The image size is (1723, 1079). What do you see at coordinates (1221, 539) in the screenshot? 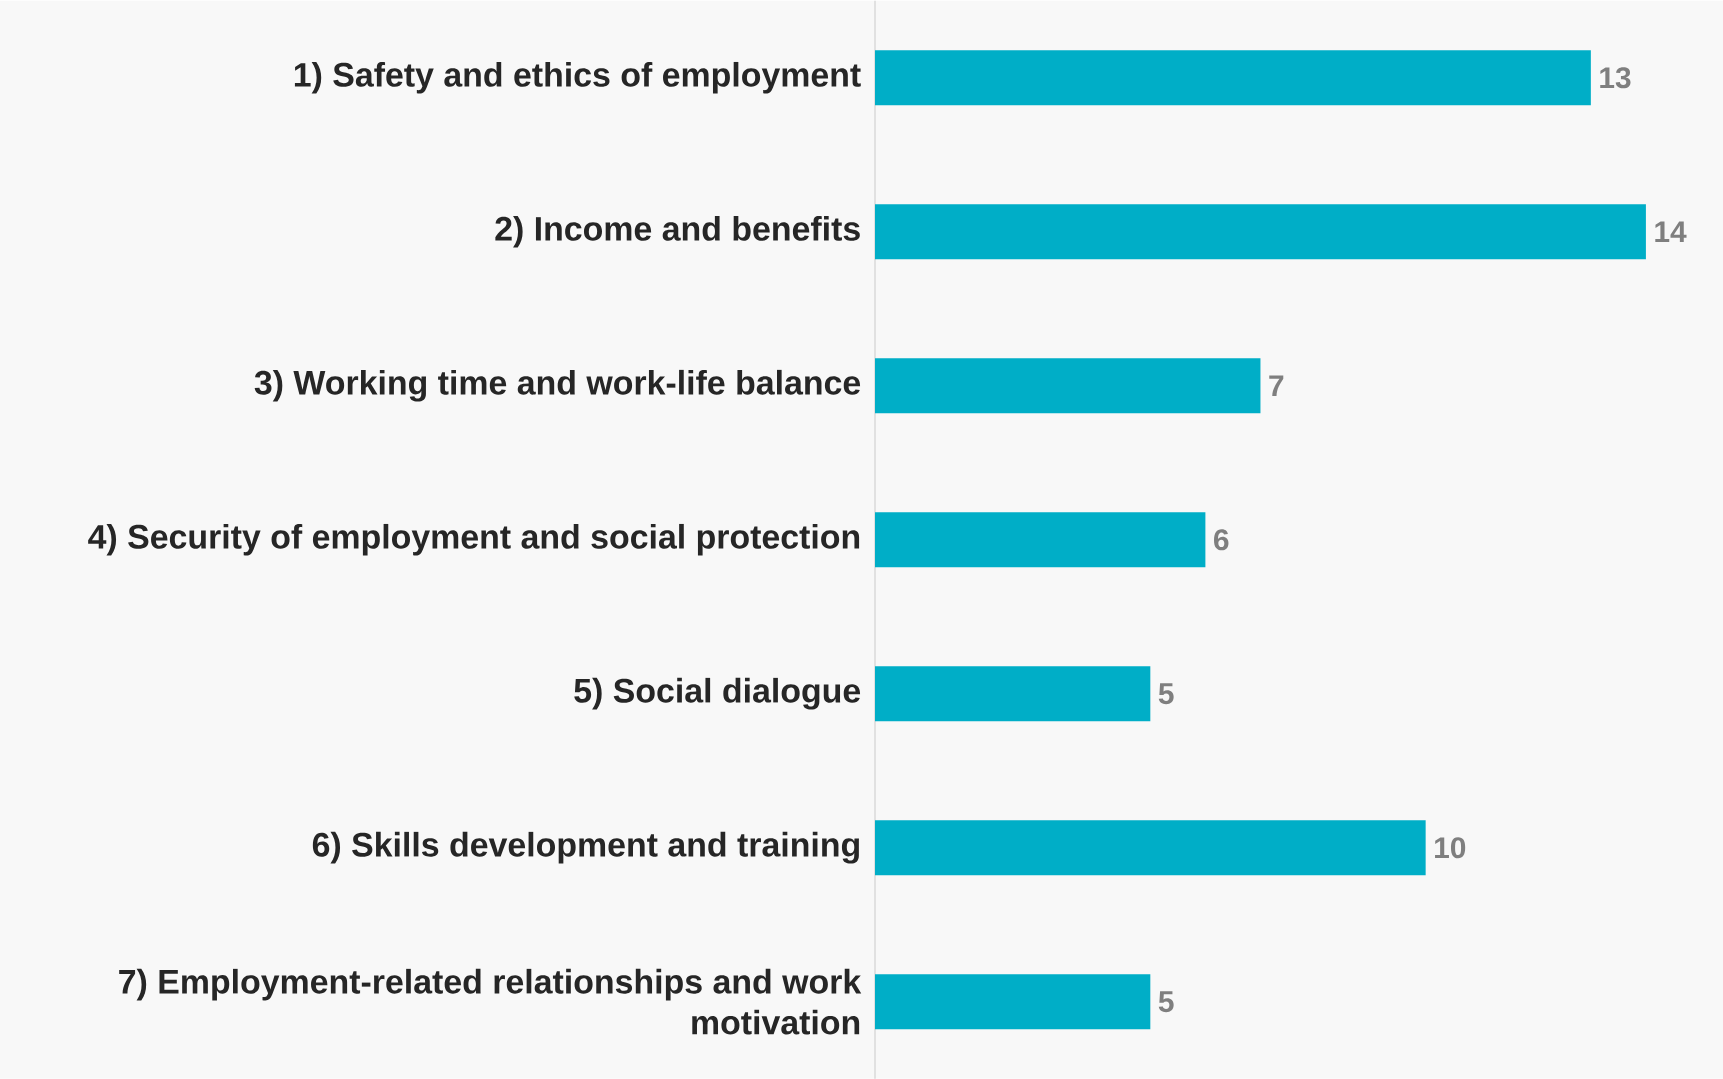
I see `data-label: 6` at bounding box center [1221, 539].